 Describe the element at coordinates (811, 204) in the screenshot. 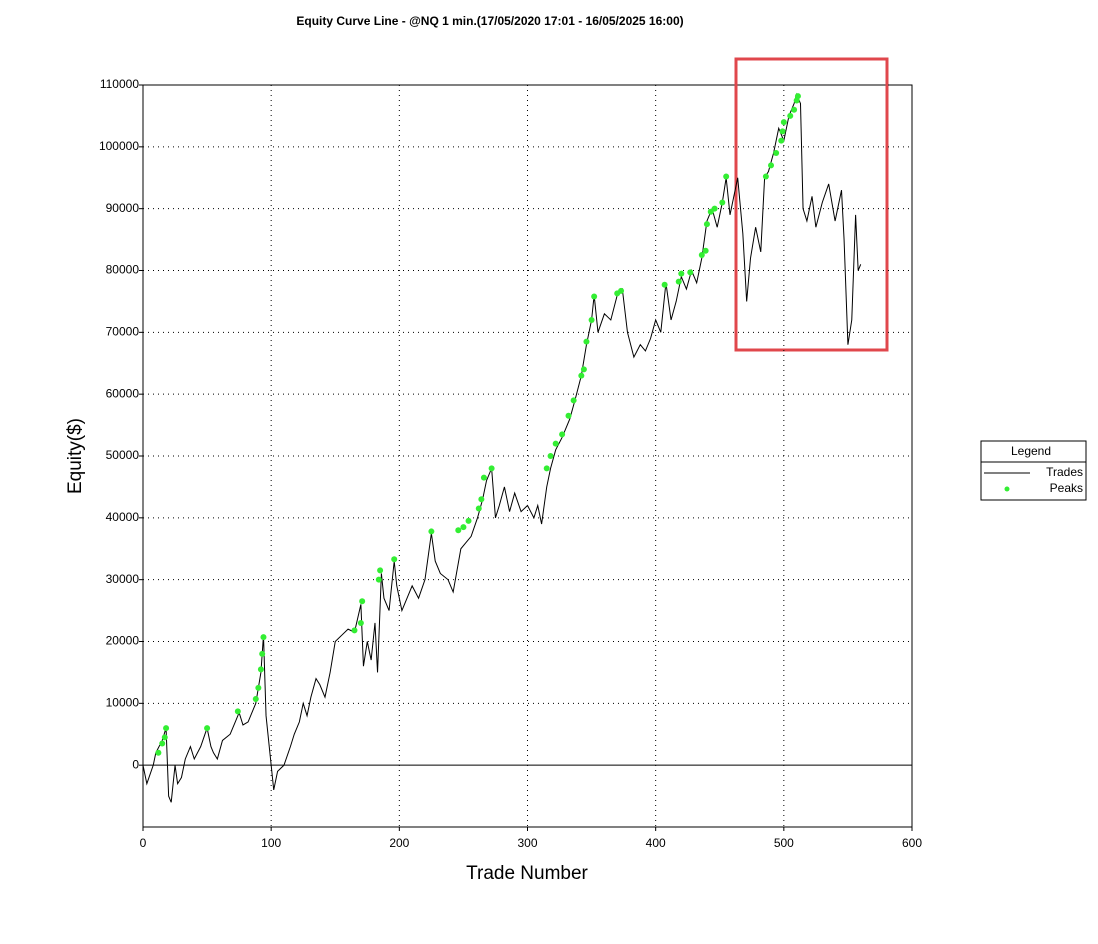

I see `highlight-box` at that location.